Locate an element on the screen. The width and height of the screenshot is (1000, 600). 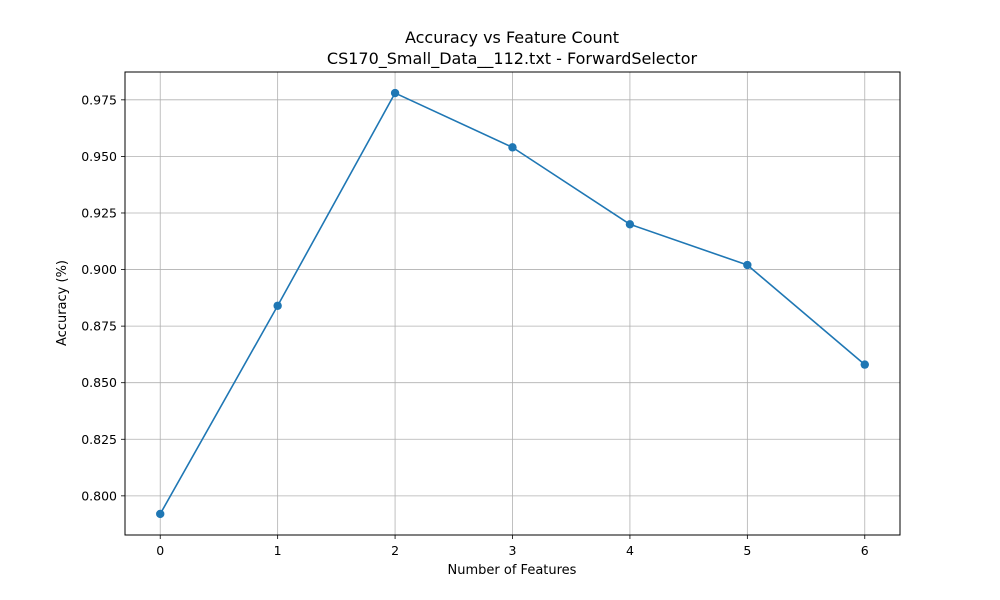
y-tick-label: 0.825 is located at coordinates (99, 439).